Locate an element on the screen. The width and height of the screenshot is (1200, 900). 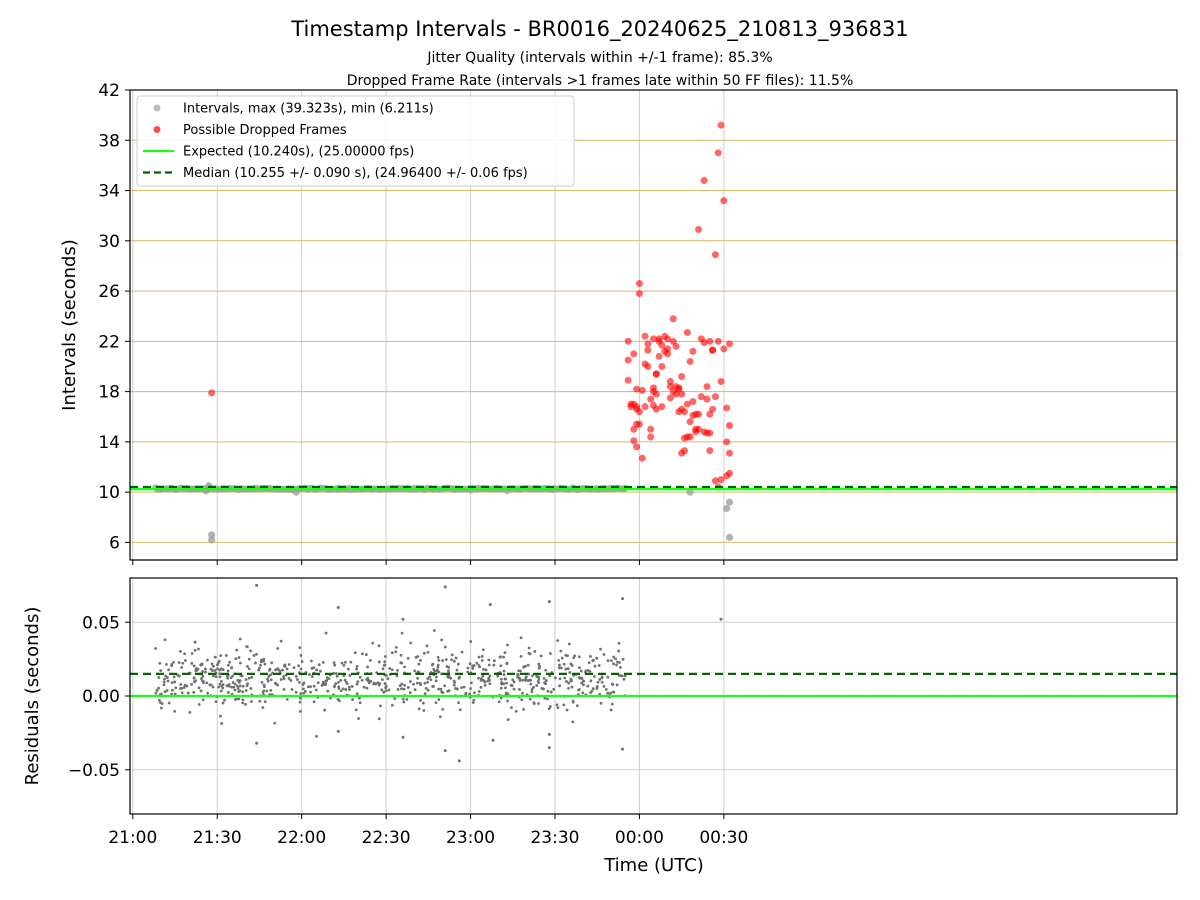
top-ytick-label: 42 is located at coordinates (109, 91).